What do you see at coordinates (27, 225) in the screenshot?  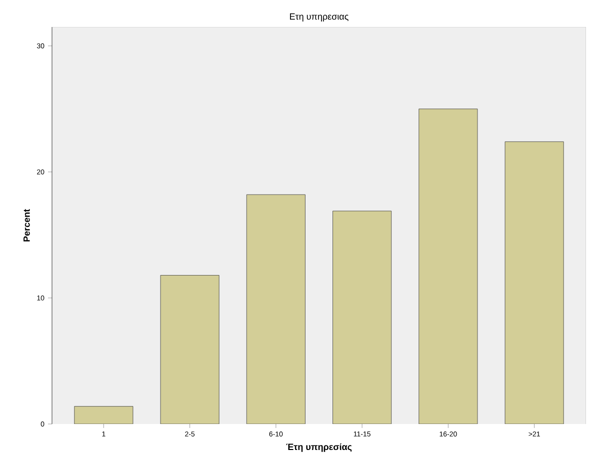 I see `y-axis-title: Percent` at bounding box center [27, 225].